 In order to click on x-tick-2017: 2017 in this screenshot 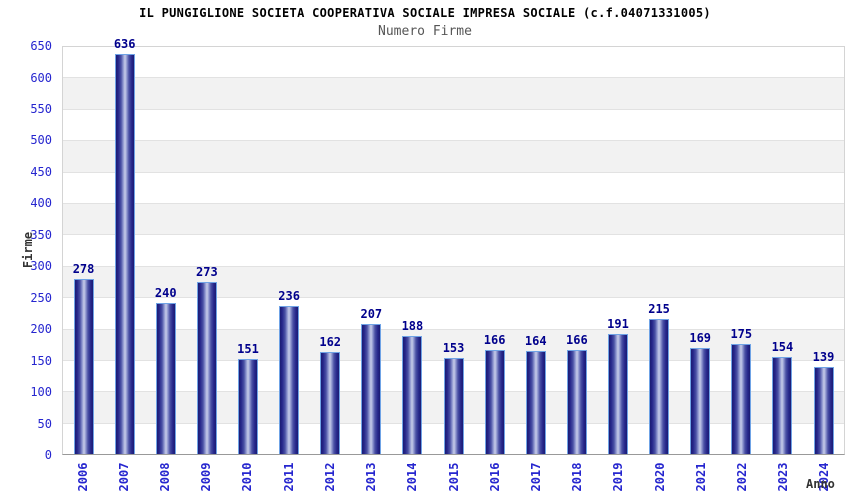, I will do `click(535, 477)`.